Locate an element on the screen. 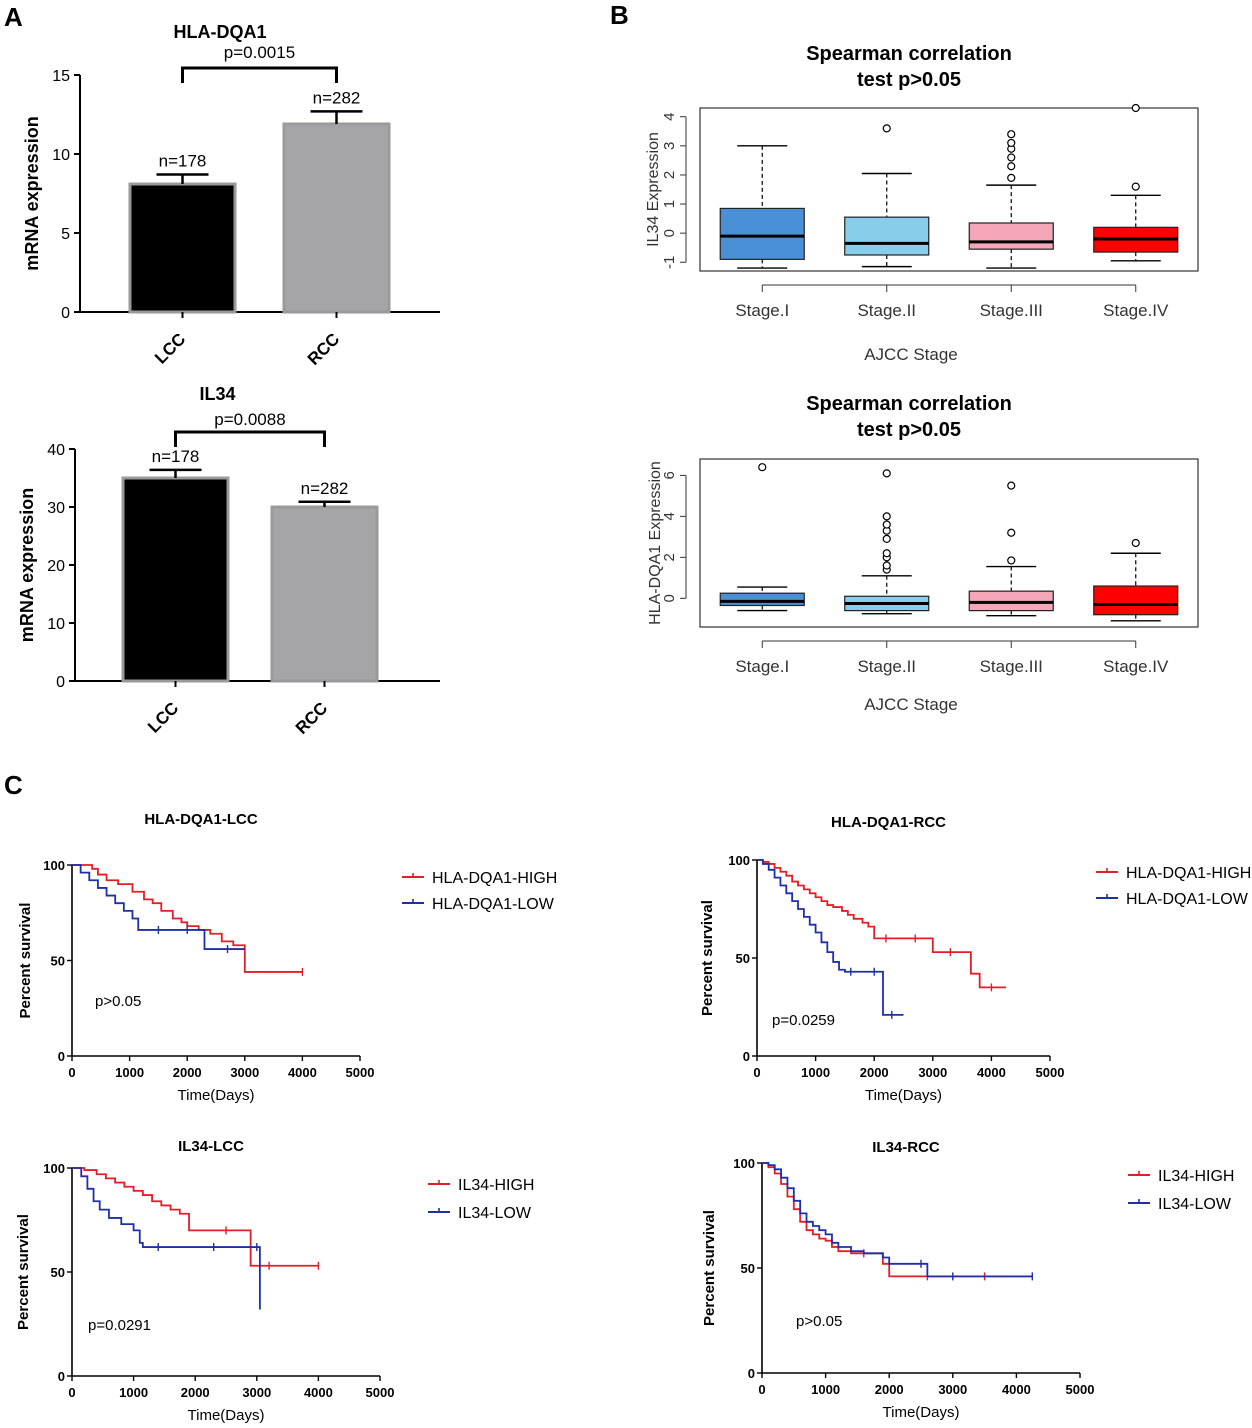  y-tick-label: 20 is located at coordinates (56, 566).